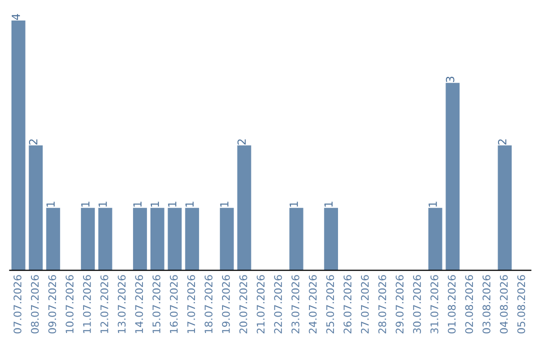  Describe the element at coordinates (504, 304) in the screenshot. I see `x-tick-label: 04.08.2026` at that location.